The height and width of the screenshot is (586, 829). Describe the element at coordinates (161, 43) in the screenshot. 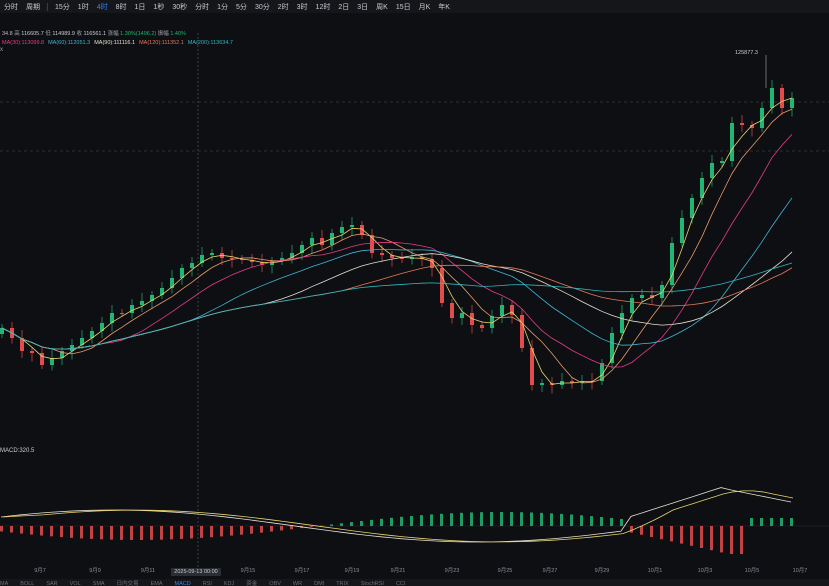

I see `ma-legend-item: MA(120):111352.1` at that location.